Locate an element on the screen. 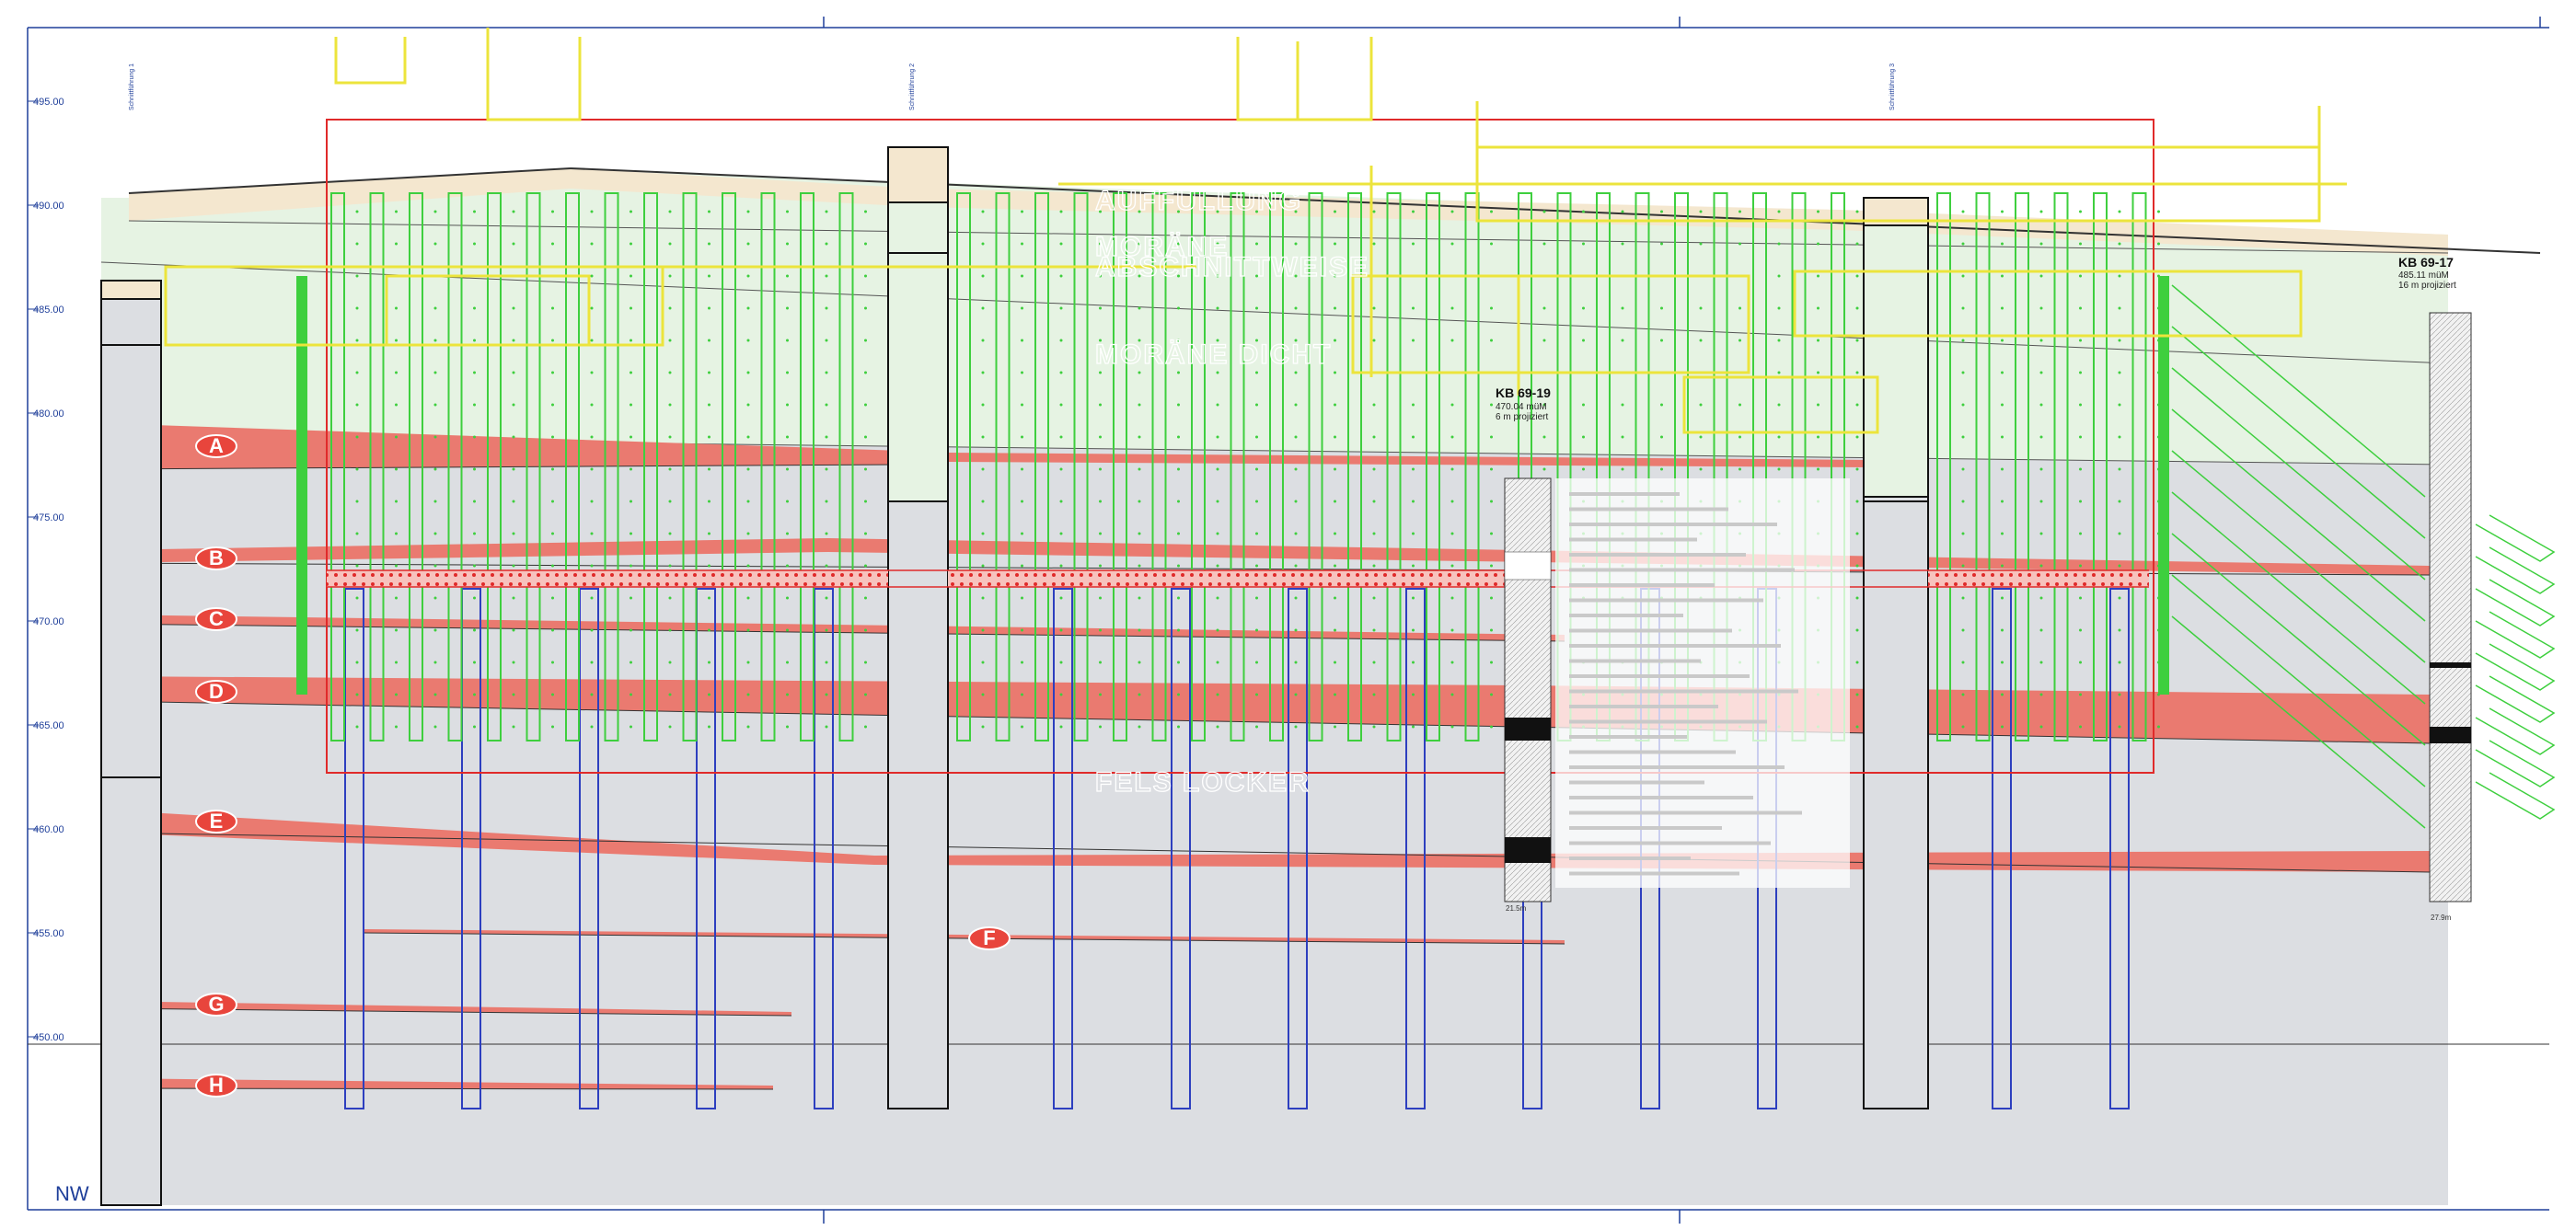 Image resolution: width=2576 pixels, height=1230 pixels. elevation-label: 465.00 is located at coordinates (49, 725).